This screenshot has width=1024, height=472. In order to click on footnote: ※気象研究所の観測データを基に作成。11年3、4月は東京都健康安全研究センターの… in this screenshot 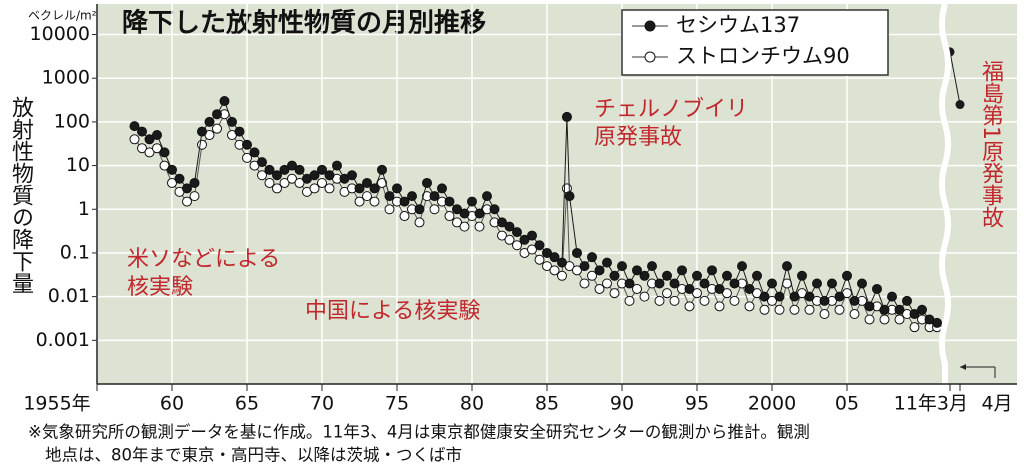, I will do `click(419, 432)`.